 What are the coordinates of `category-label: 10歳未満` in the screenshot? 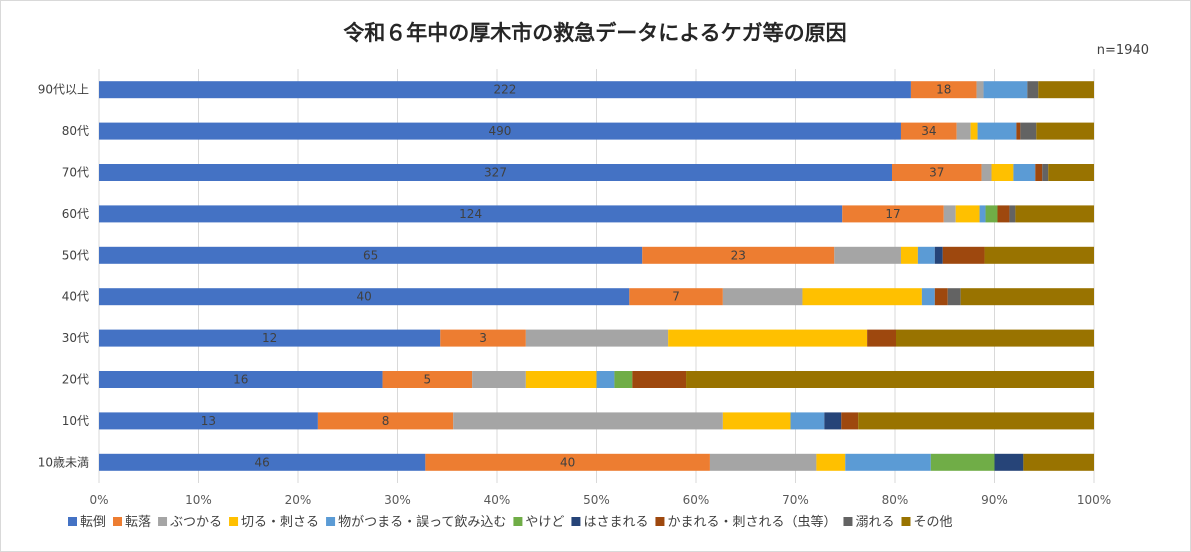 It's located at (63, 462).